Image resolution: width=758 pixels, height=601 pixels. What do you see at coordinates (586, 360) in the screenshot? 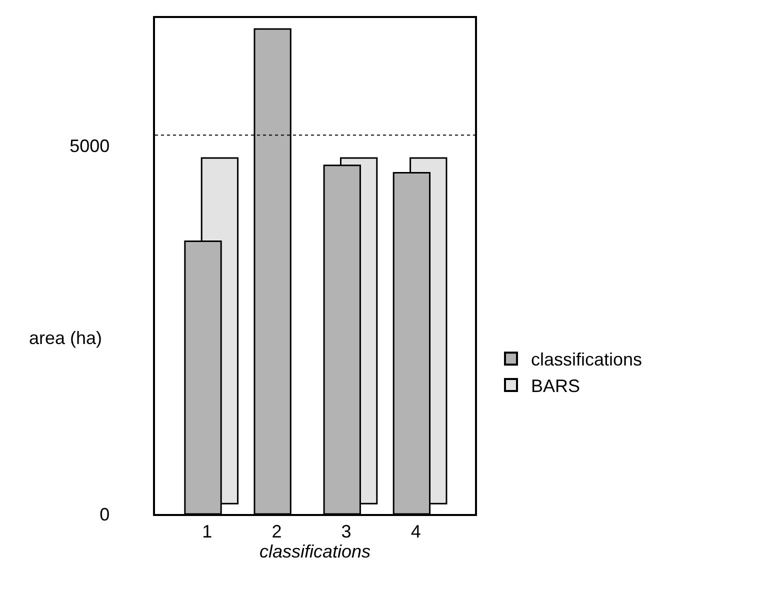
I see `legend-label: classifications` at bounding box center [586, 360].